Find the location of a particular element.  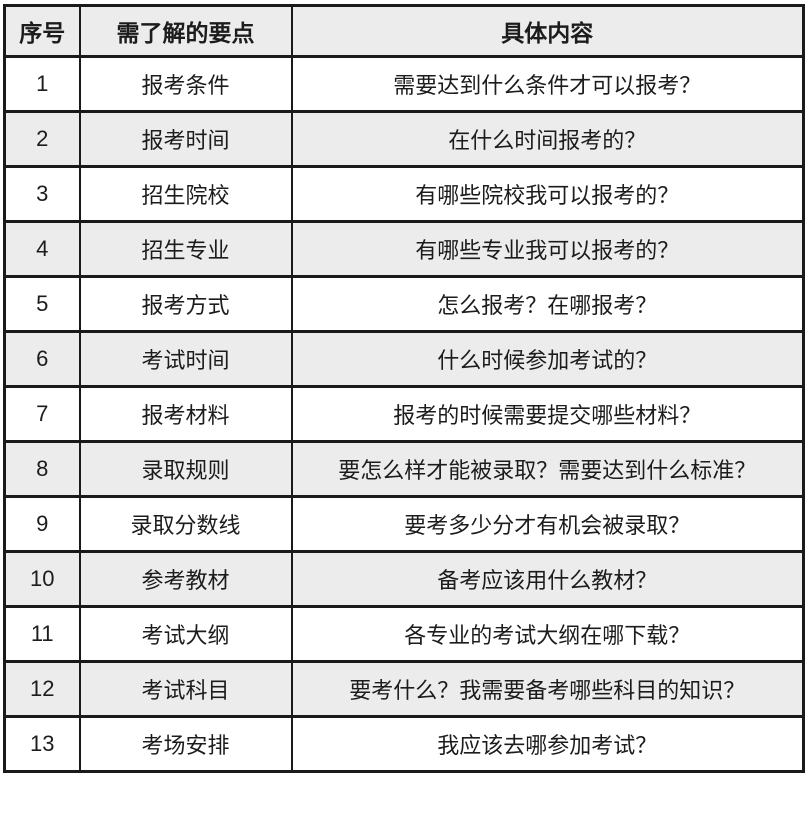

table-row: 6 考试时间 什么时候参加考试的？ is located at coordinates (404, 359).